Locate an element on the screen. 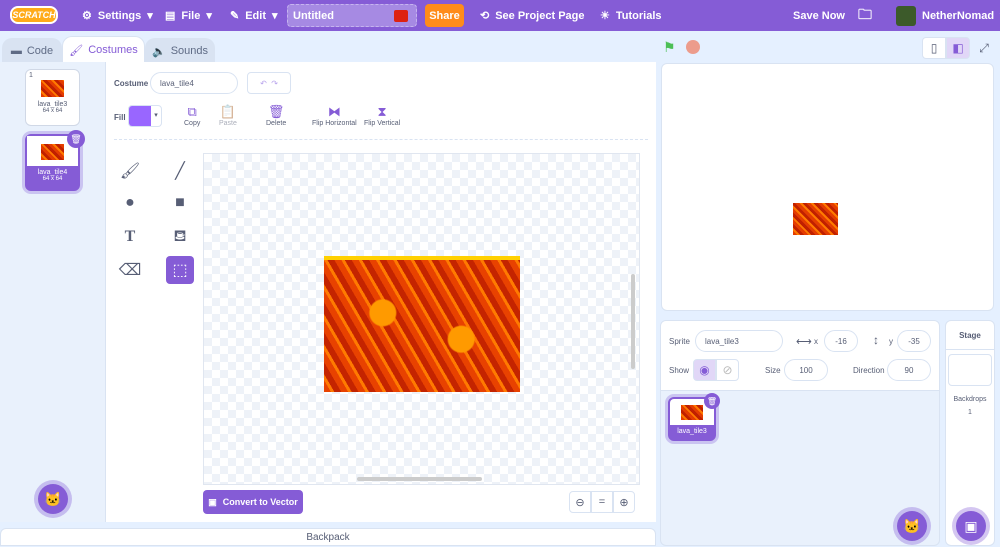 This screenshot has height=547, width=1000. eraser-tool: ⌫ is located at coordinates (130, 270).